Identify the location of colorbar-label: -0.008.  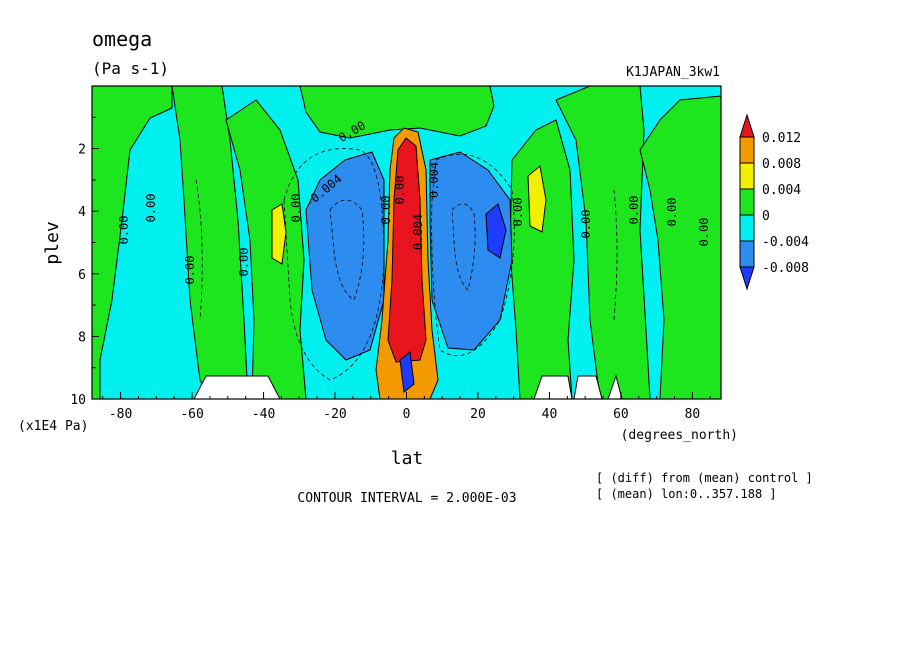
(785, 268).